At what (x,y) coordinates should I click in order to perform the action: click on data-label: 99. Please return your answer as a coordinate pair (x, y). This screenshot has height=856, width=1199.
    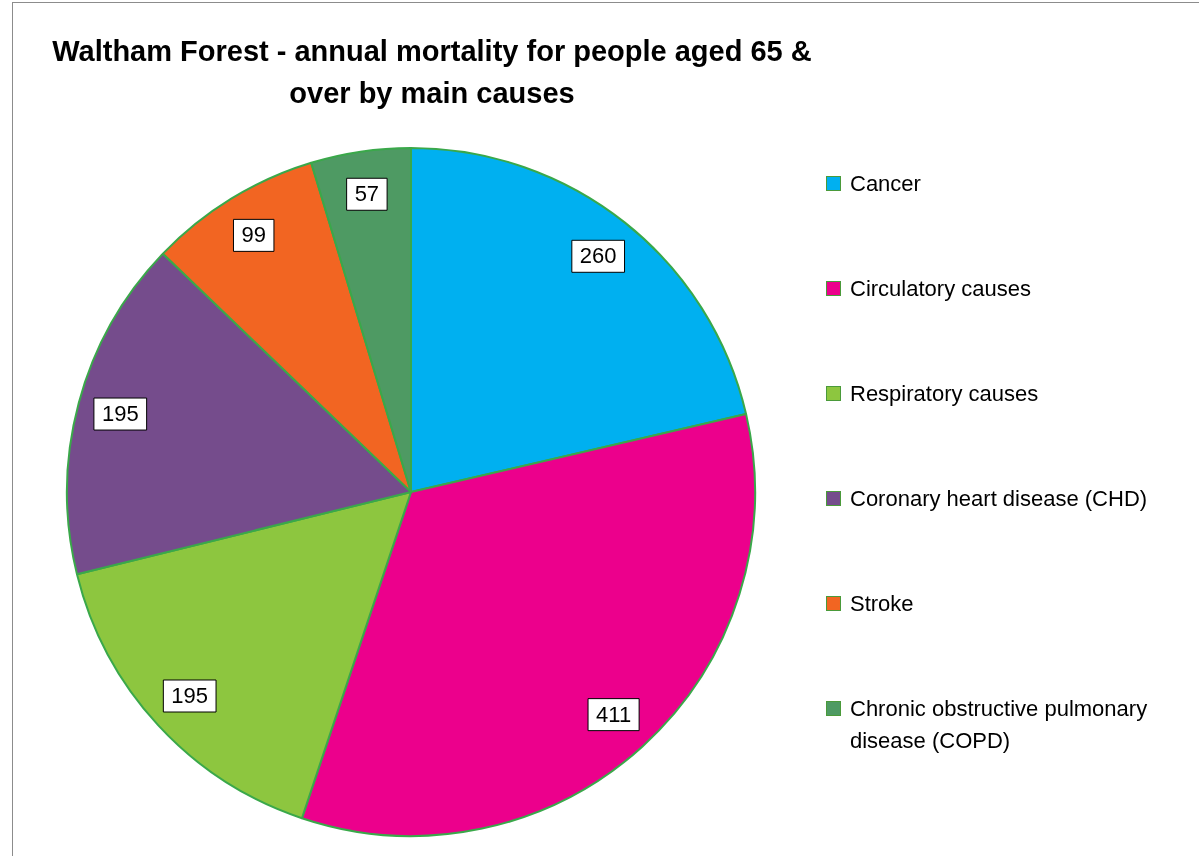
    Looking at the image, I should click on (253, 235).